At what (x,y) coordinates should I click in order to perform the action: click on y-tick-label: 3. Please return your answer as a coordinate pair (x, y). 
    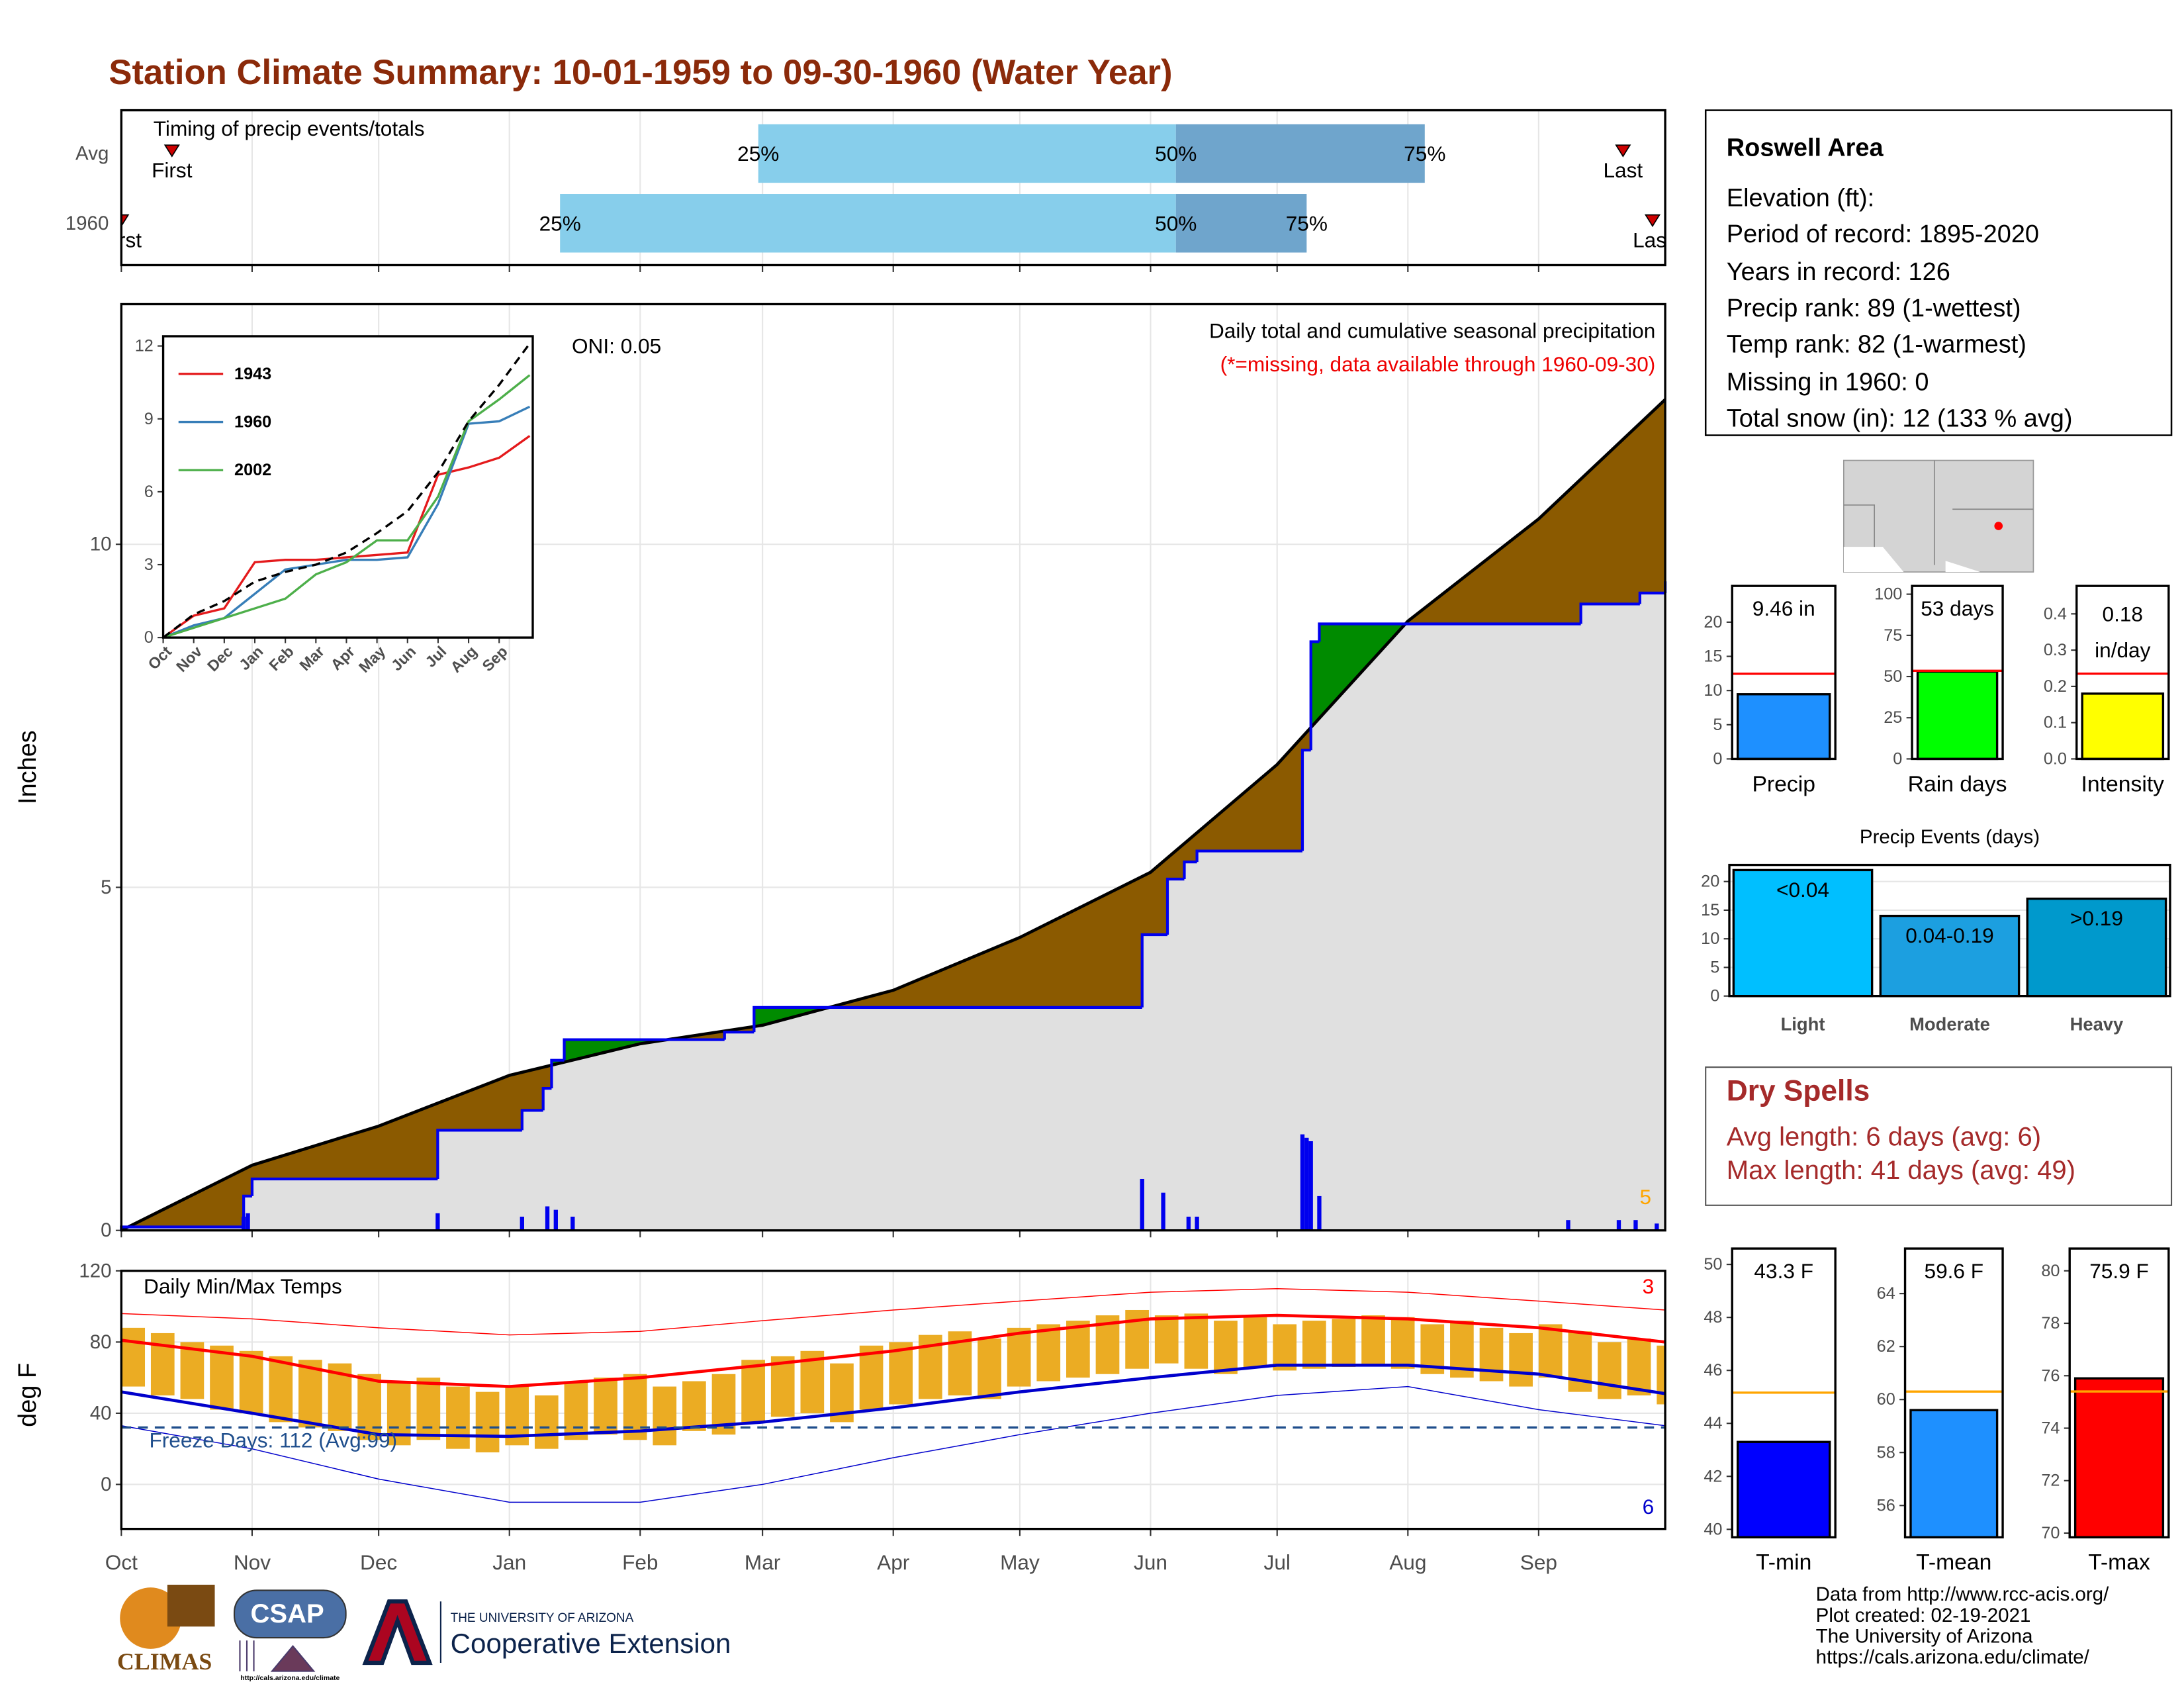
    Looking at the image, I should click on (149, 564).